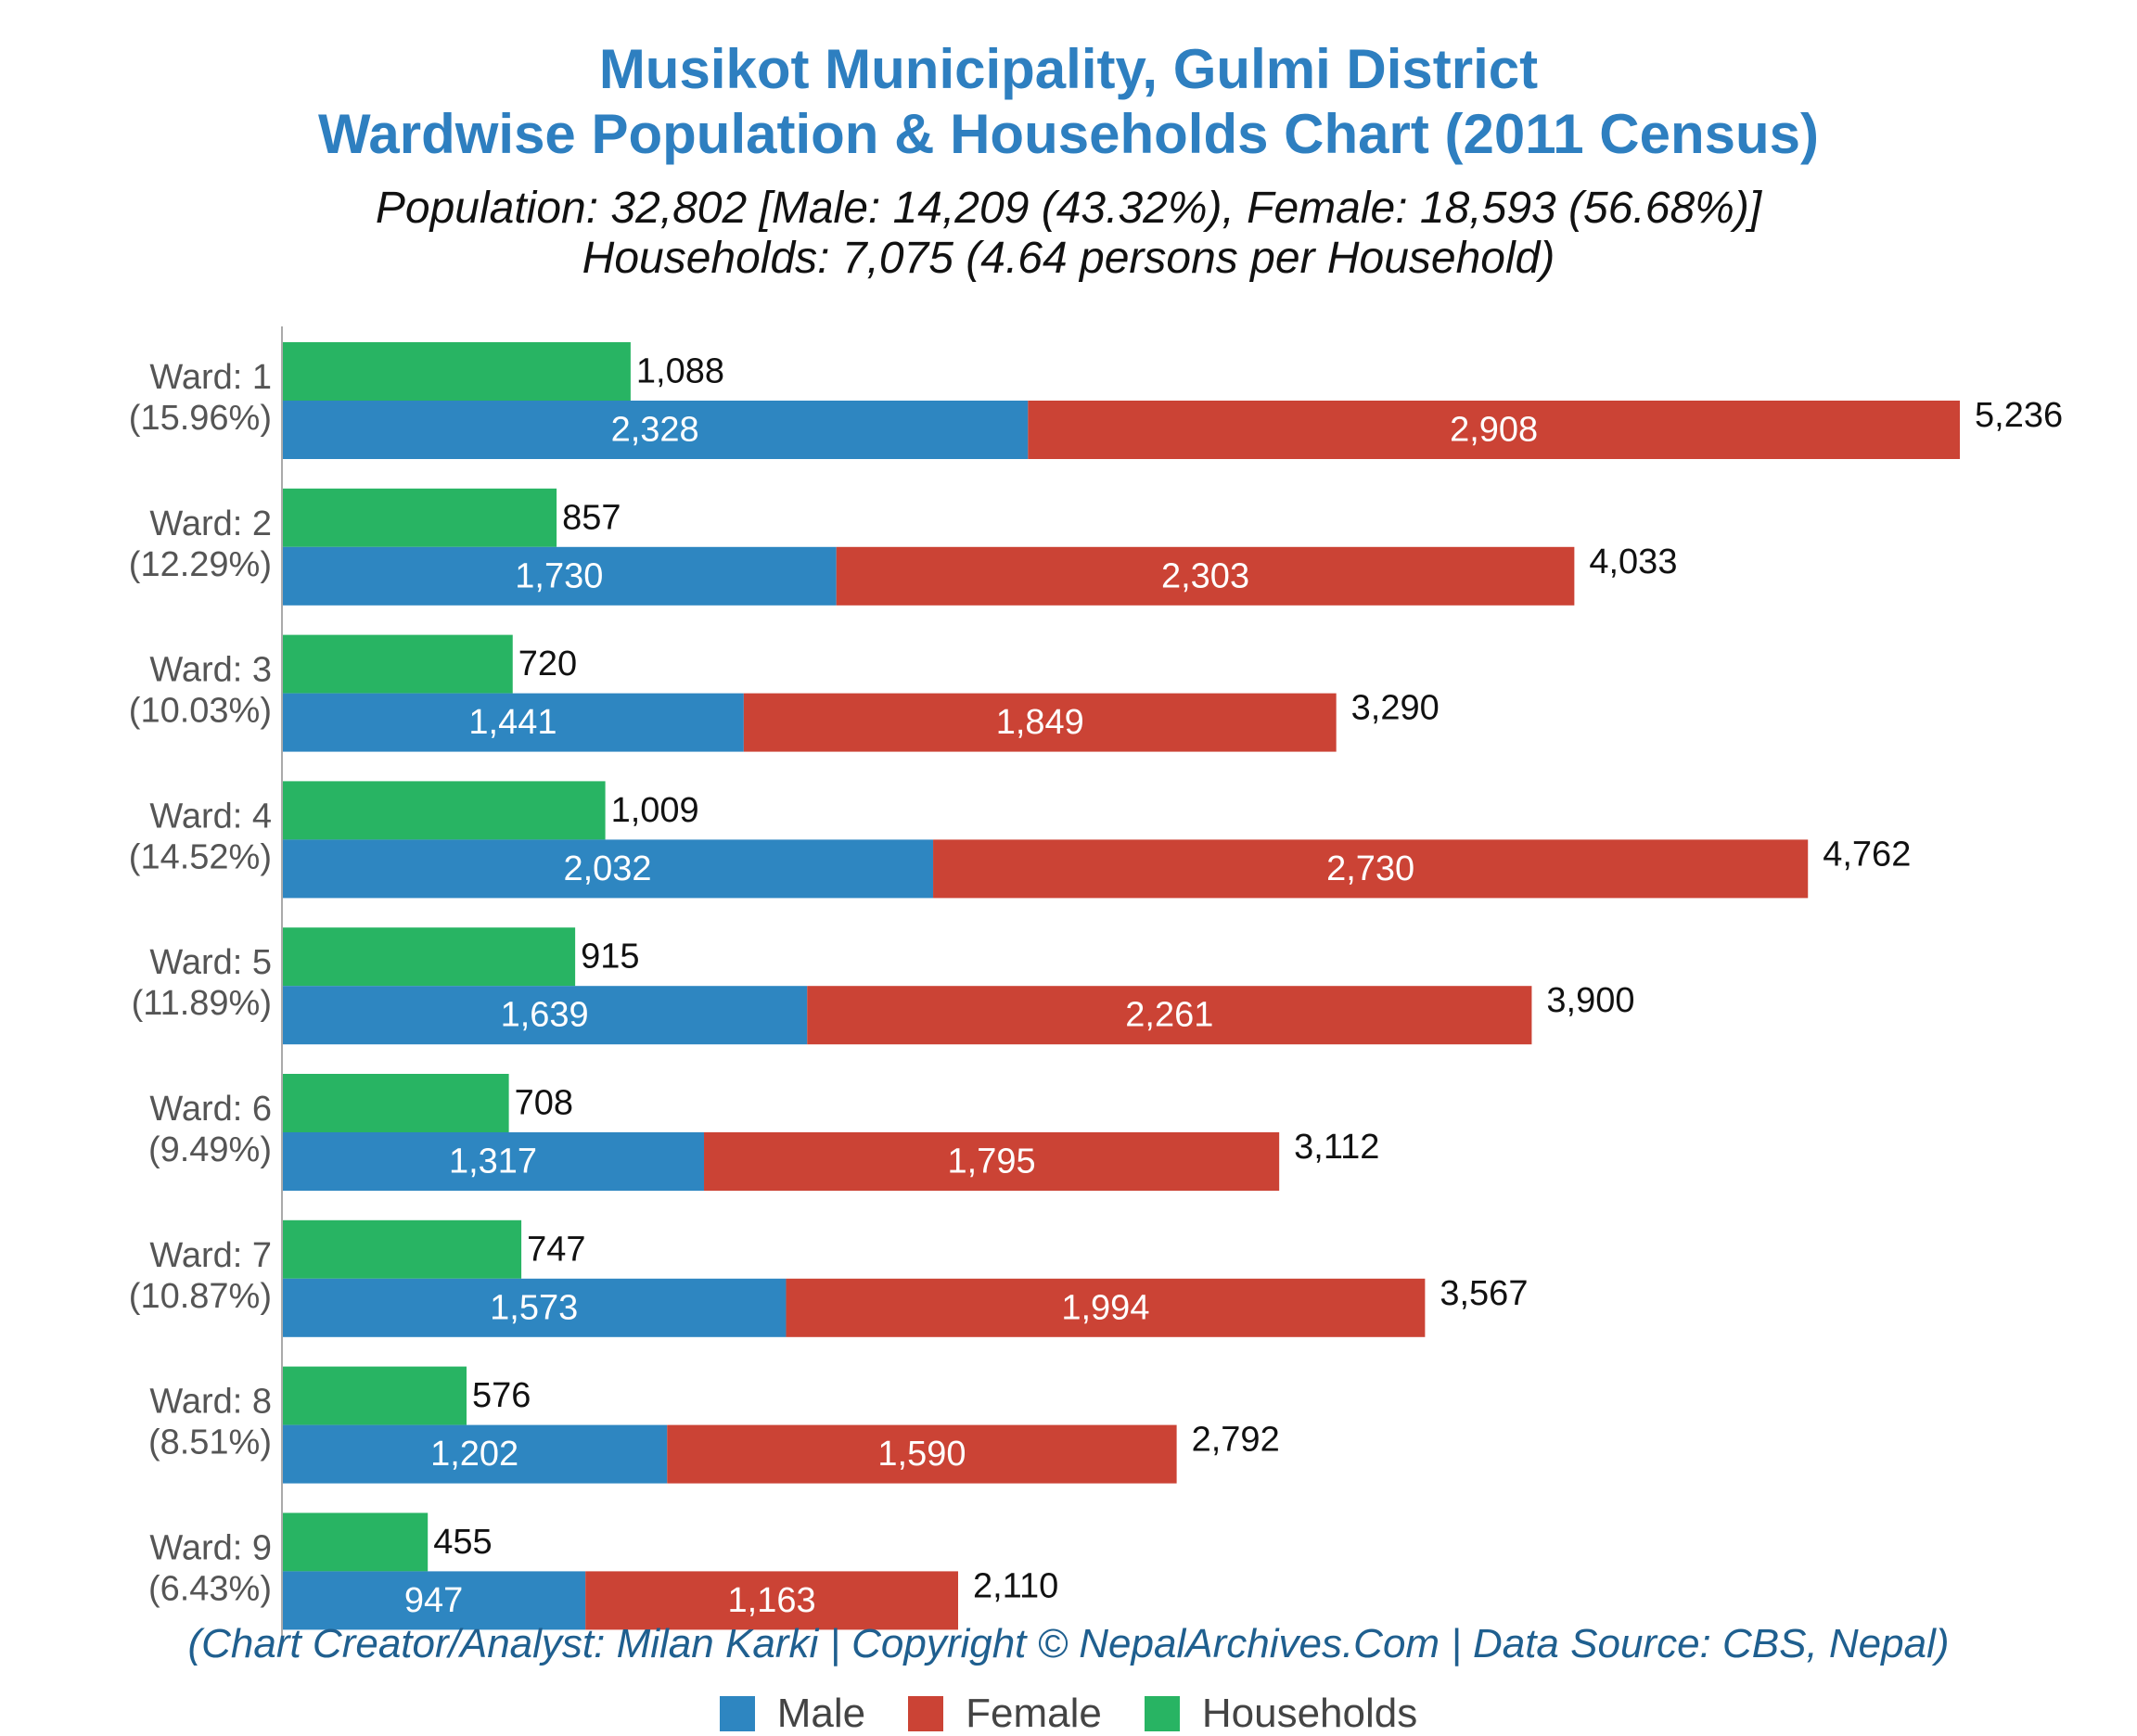 This screenshot has height=1736, width=2137. I want to click on male-value-label: 1,639, so click(545, 1015).